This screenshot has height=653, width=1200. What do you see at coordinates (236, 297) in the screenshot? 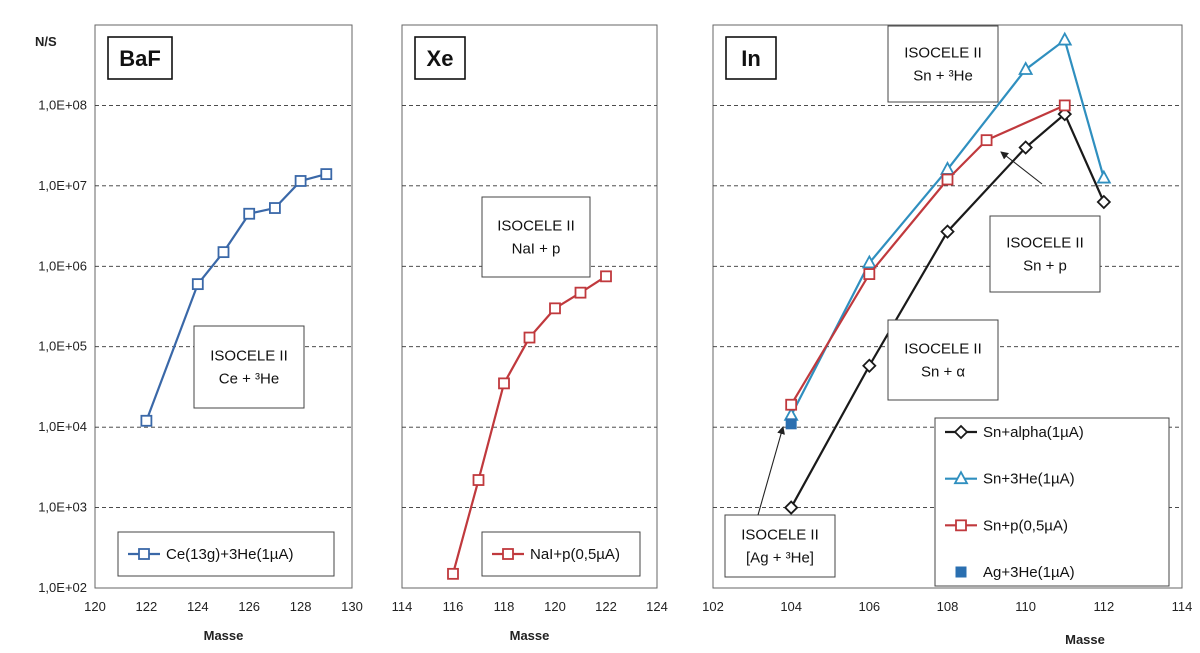
I see `series-ce-13g-3he-1-a-` at bounding box center [236, 297].